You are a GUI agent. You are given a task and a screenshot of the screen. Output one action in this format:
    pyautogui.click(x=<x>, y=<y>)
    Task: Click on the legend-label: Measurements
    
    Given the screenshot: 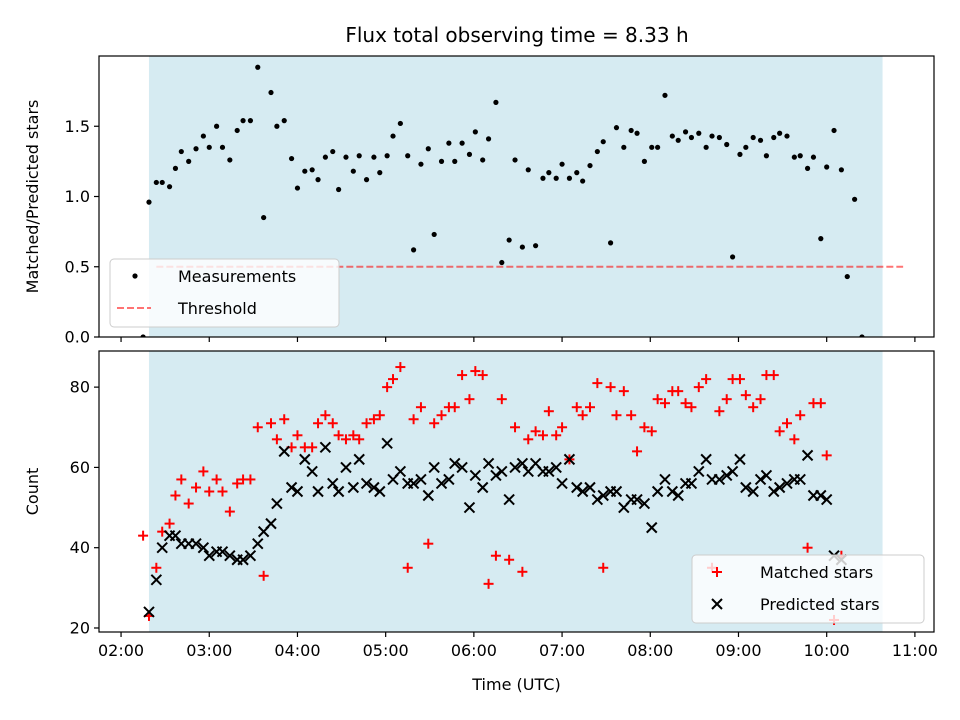 What is the action you would take?
    pyautogui.click(x=237, y=276)
    